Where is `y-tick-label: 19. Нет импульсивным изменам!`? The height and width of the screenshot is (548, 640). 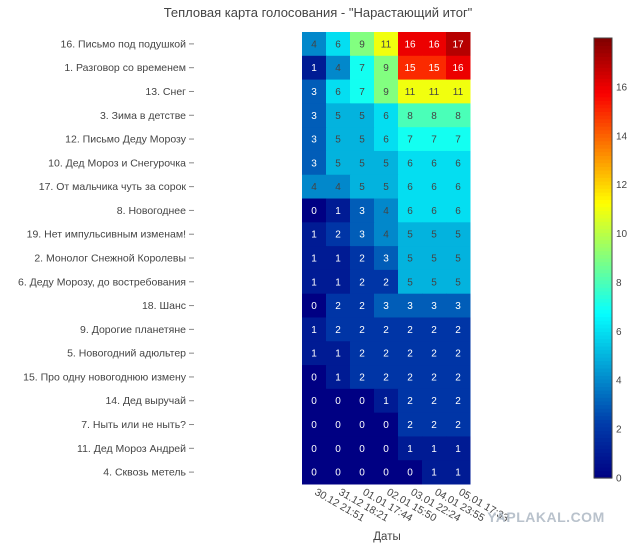 y-tick-label: 19. Нет импульсивным изменам! is located at coordinates (106, 235).